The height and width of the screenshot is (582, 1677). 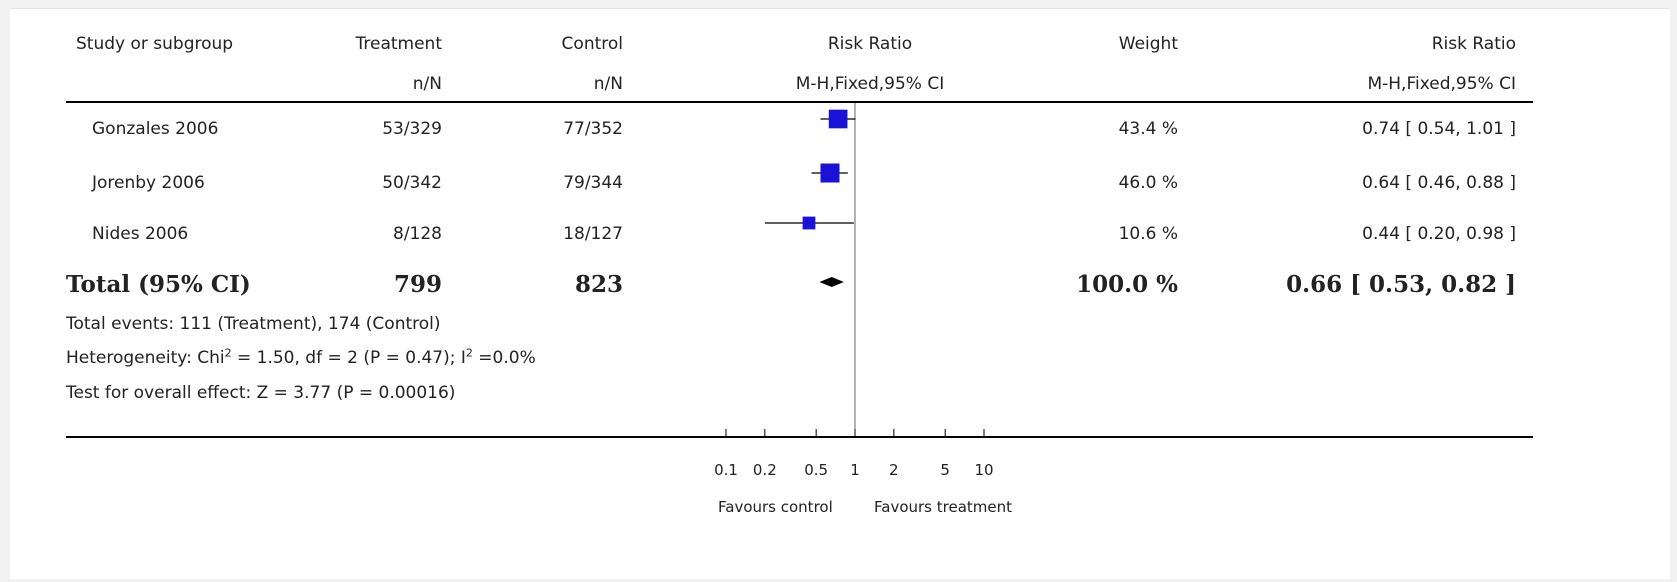 What do you see at coordinates (593, 234) in the screenshot?
I see `study-control: 18/127` at bounding box center [593, 234].